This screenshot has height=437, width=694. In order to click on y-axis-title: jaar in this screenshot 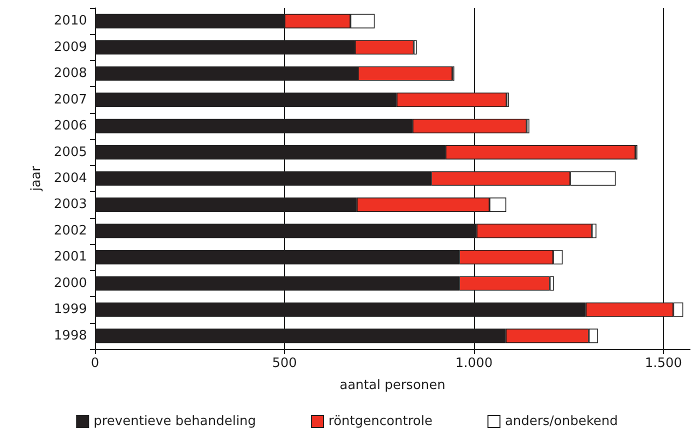, I will do `click(36, 178)`.